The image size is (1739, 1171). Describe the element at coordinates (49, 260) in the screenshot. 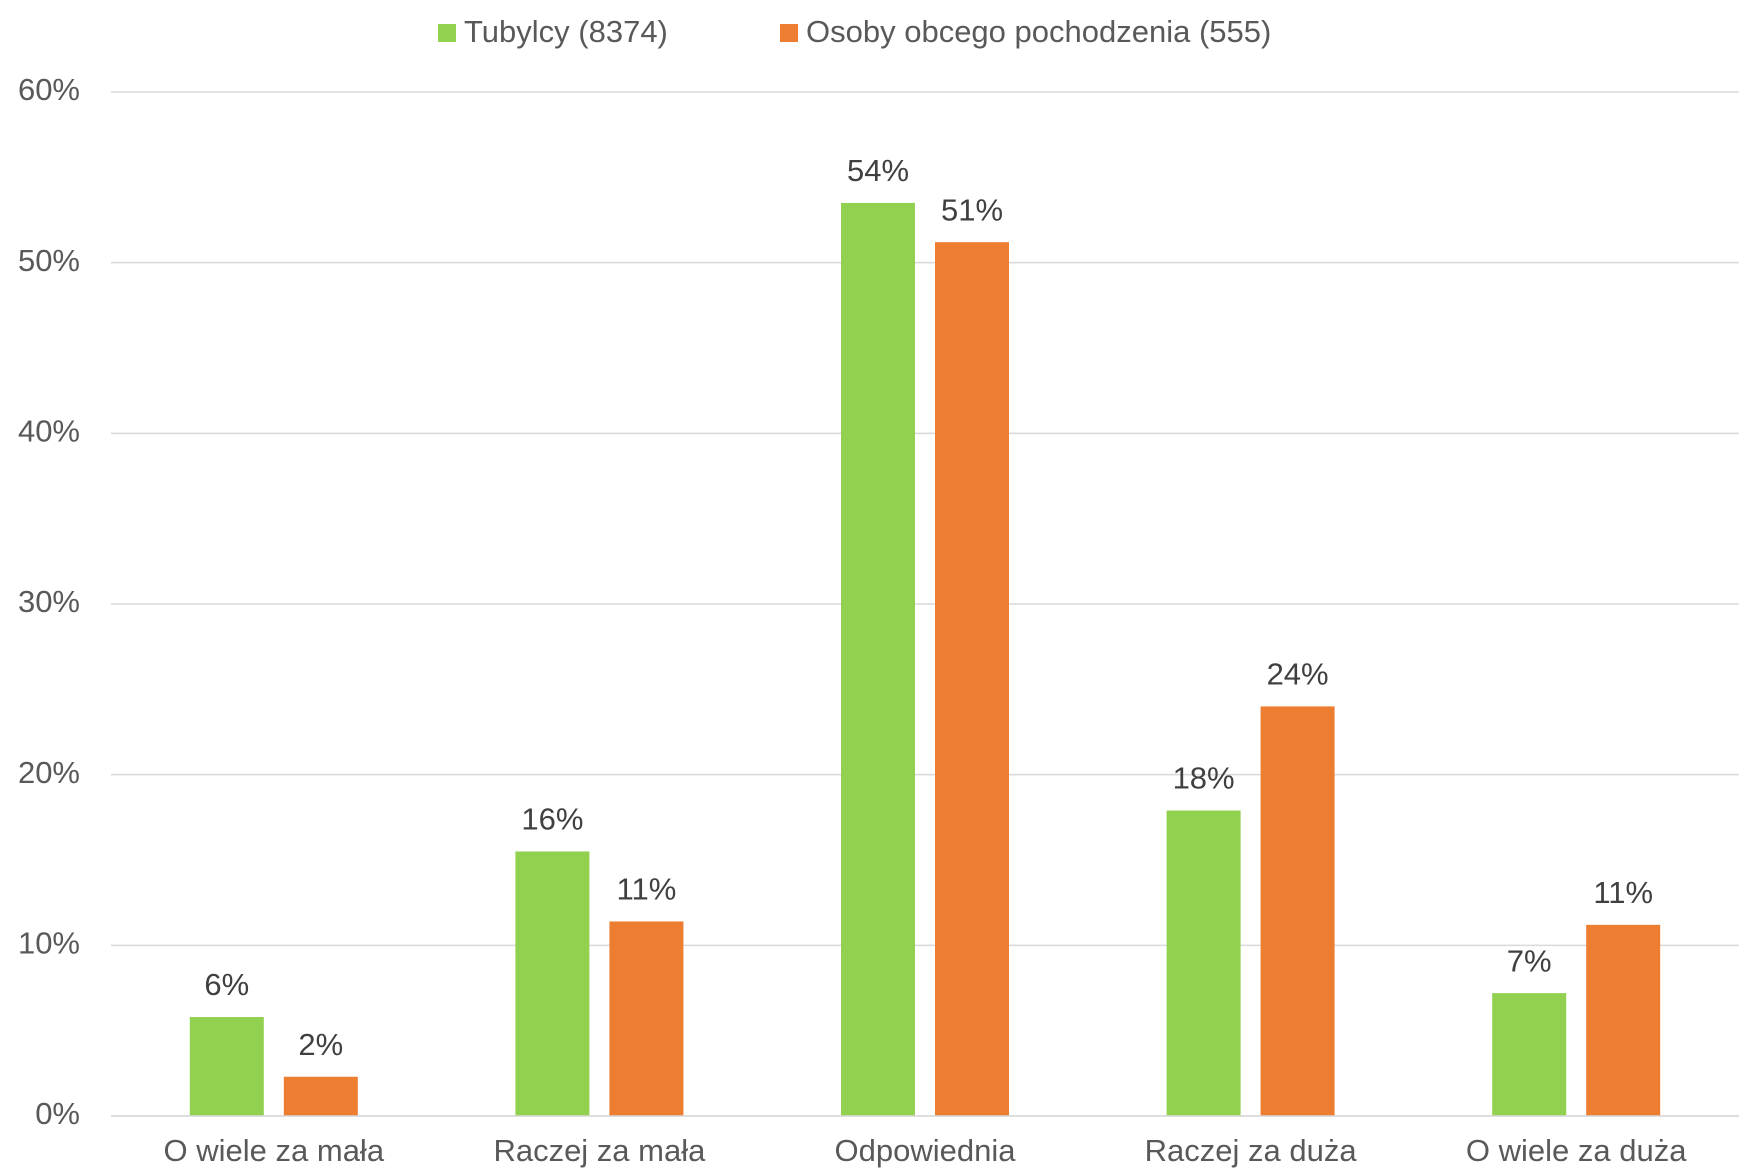

I see `y-tick-label: 50%` at that location.